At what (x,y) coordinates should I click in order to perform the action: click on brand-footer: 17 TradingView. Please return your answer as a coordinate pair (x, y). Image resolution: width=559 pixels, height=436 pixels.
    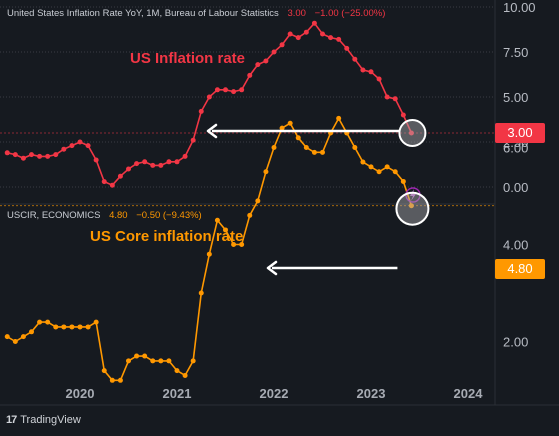
    Looking at the image, I should click on (43, 420).